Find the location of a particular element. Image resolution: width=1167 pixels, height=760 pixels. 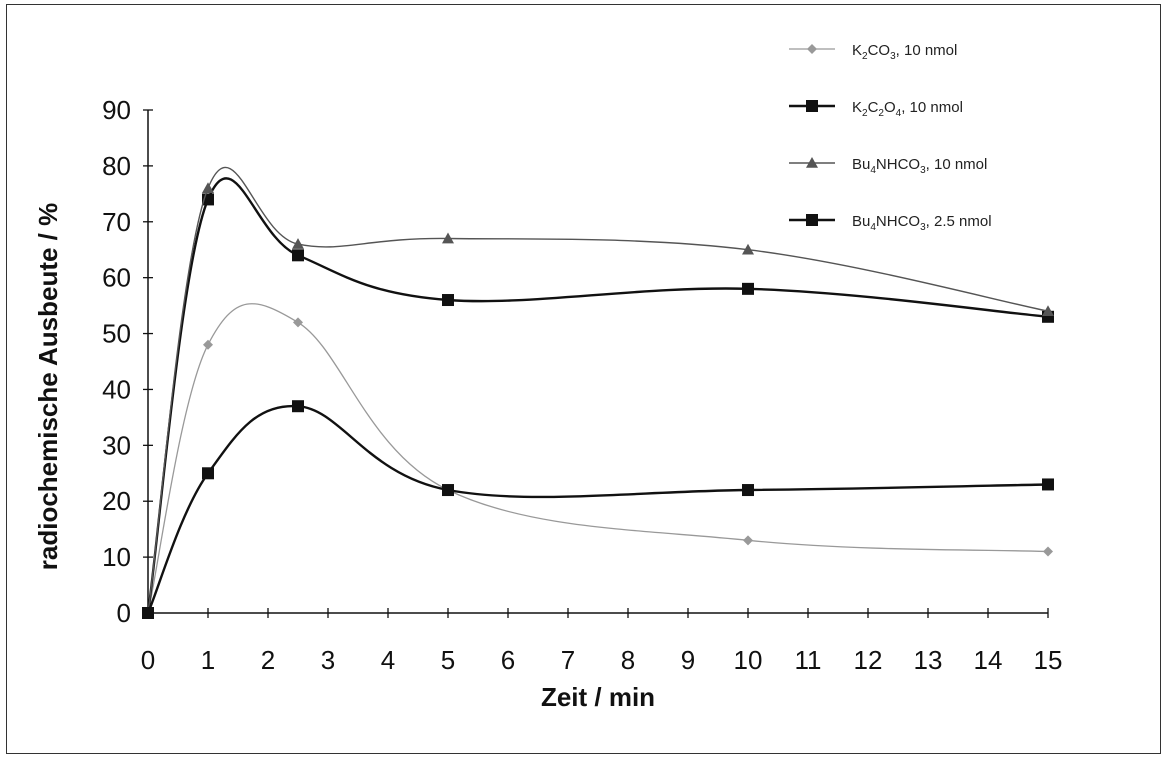

x-tick-label: 4 is located at coordinates (388, 660).